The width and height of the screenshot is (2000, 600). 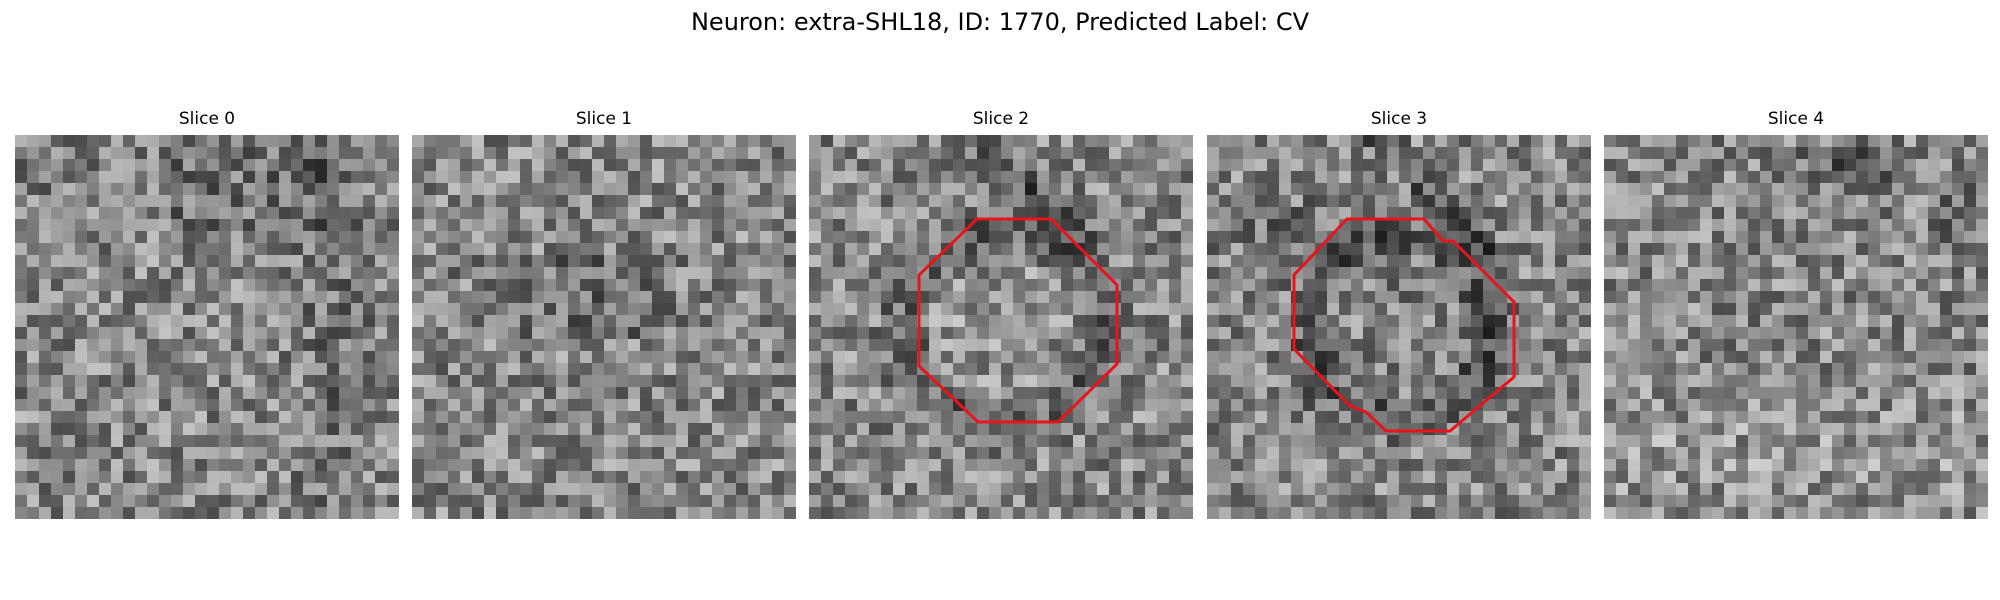 I want to click on slice-title: Slice 1, so click(x=604, y=119).